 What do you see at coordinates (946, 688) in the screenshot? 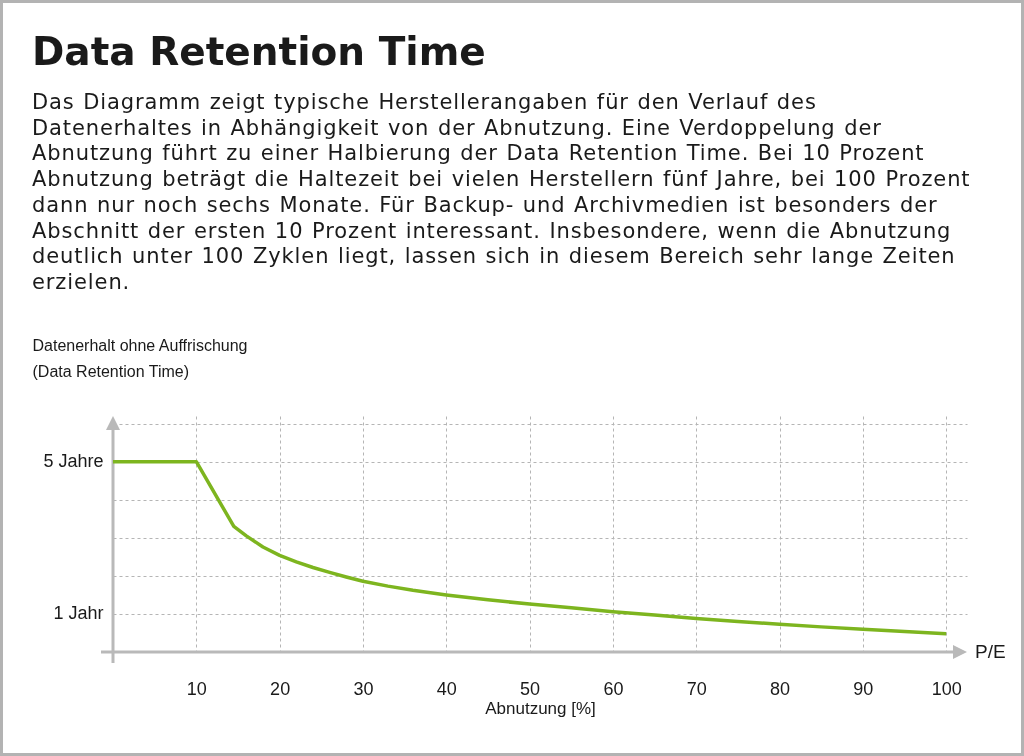
I see `x-tick-label: 100` at bounding box center [946, 688].